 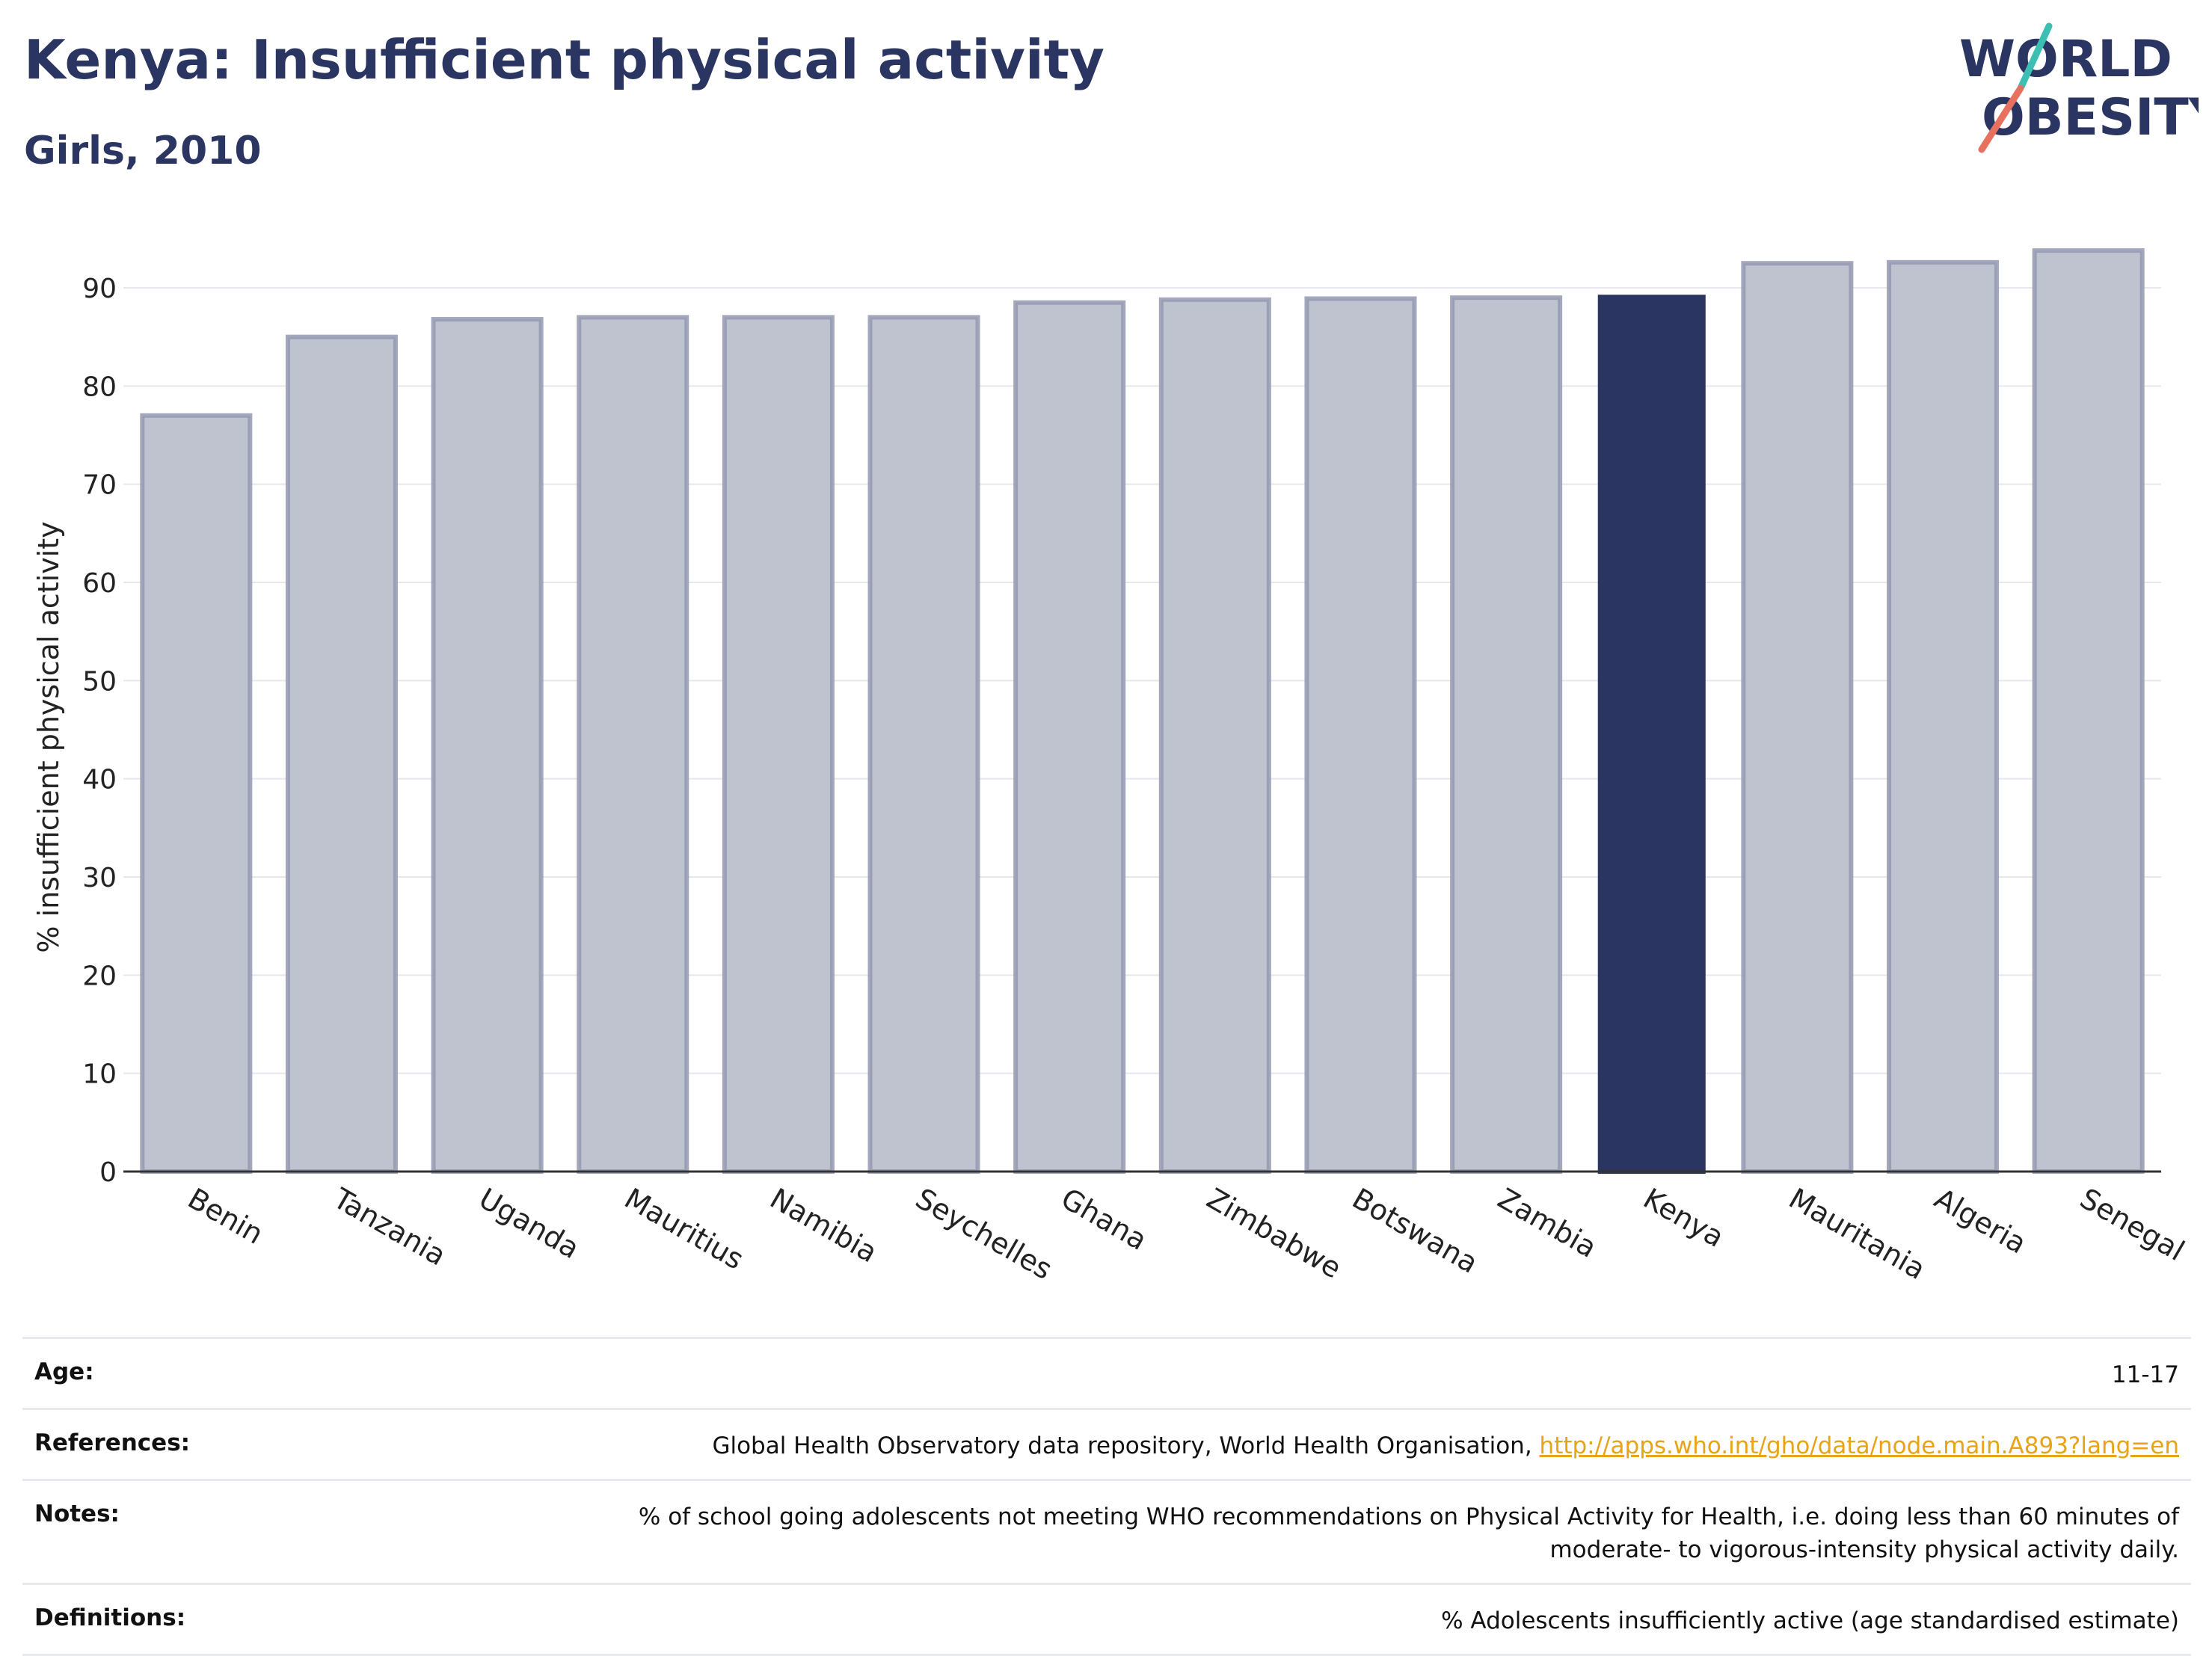 What do you see at coordinates (564, 59) in the screenshot?
I see `page-title: Kenya: Insufficient physical activity` at bounding box center [564, 59].